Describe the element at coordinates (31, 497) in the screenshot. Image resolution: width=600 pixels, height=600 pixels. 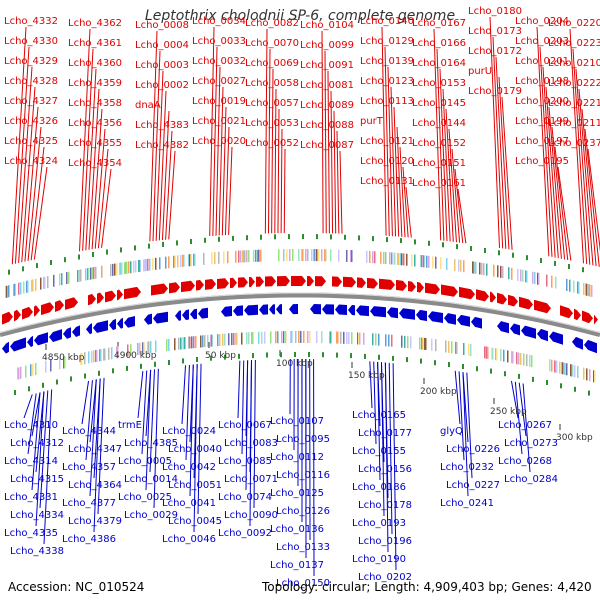
I see `bottom-gene-label: Lcho_4331` at that location.